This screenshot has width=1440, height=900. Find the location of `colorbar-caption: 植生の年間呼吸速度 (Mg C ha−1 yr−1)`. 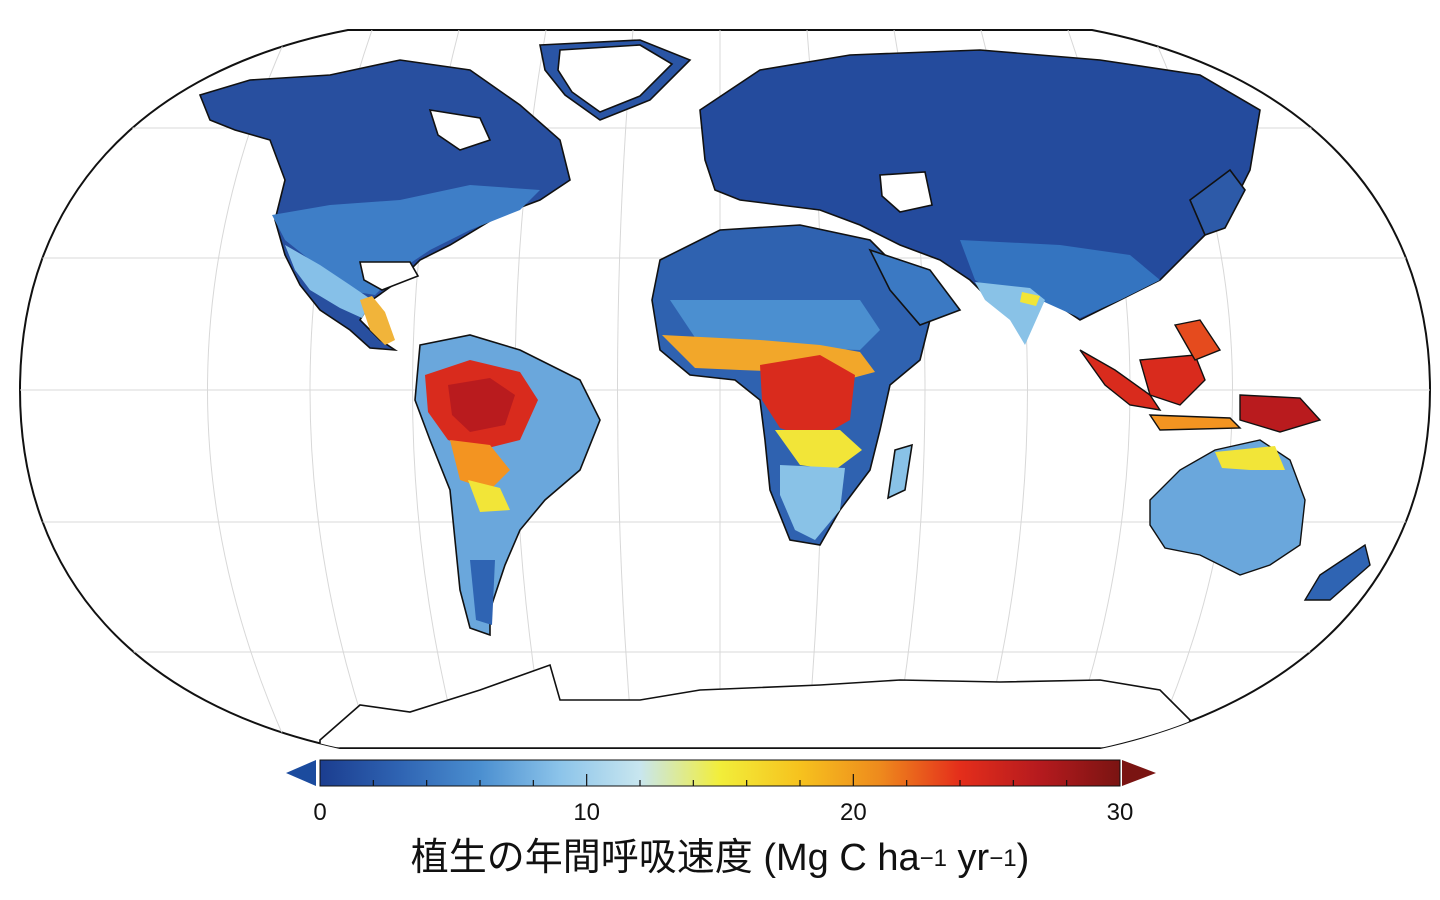

colorbar-caption: 植生の年間呼吸速度 (Mg C ha−1 yr−1) is located at coordinates (720, 853).